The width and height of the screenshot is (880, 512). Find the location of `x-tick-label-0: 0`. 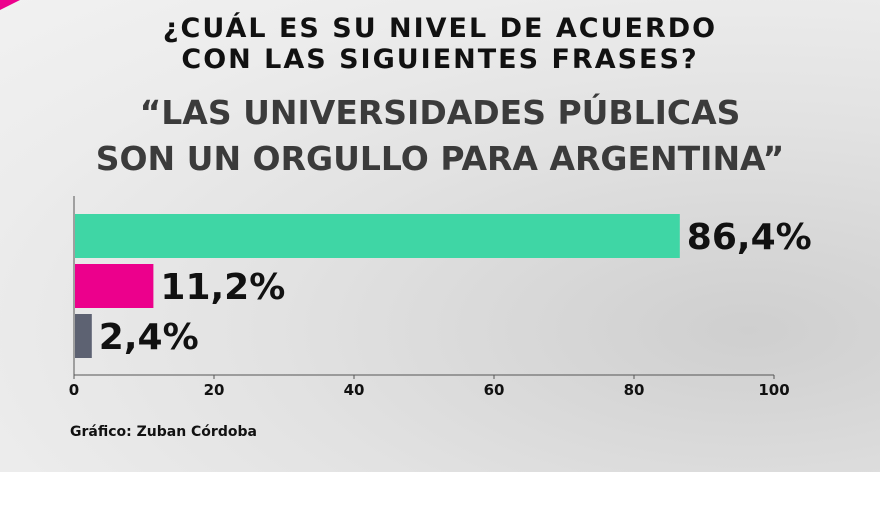

x-tick-label-0: 0 is located at coordinates (74, 390).